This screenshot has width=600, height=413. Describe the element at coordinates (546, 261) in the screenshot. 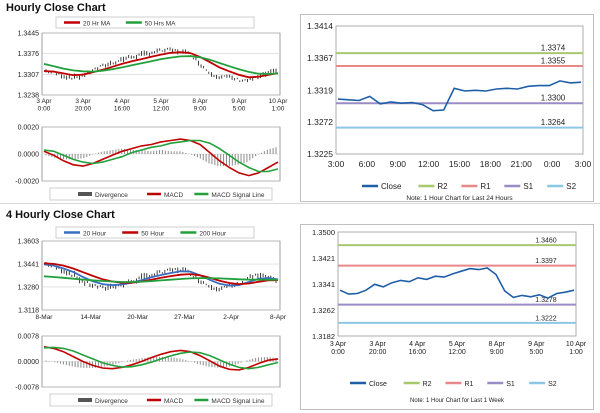

I see `level-label-r1: 1.3397` at that location.